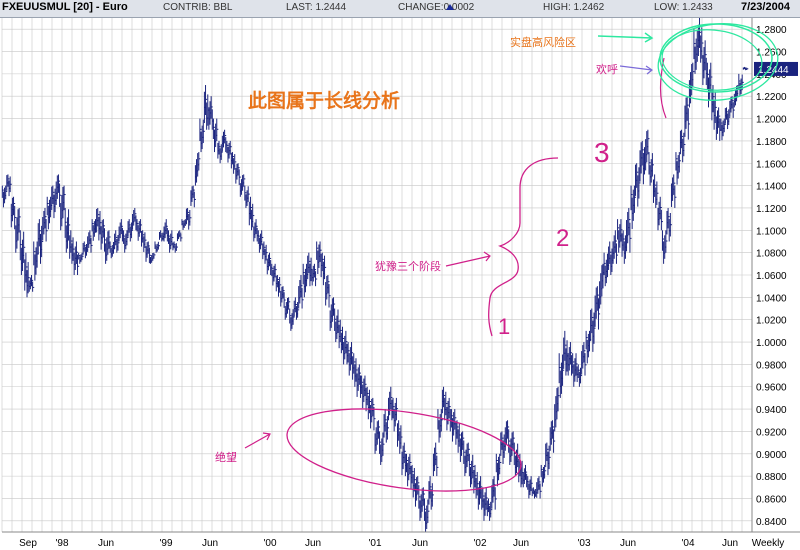  I want to click on y-tick-label: 0.9400, so click(771, 410).